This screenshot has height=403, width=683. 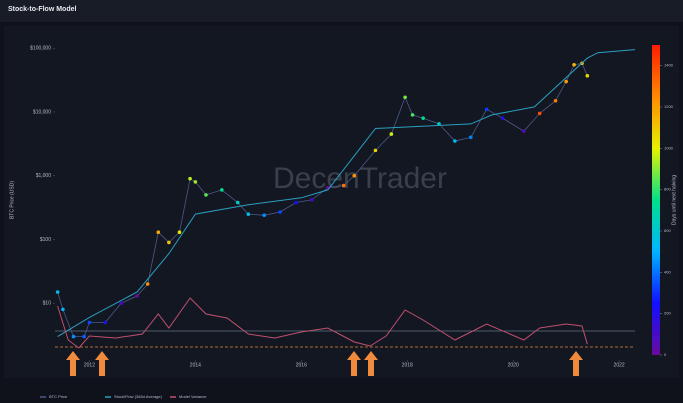 I want to click on colorbar-tick-label: 600, so click(x=667, y=230).